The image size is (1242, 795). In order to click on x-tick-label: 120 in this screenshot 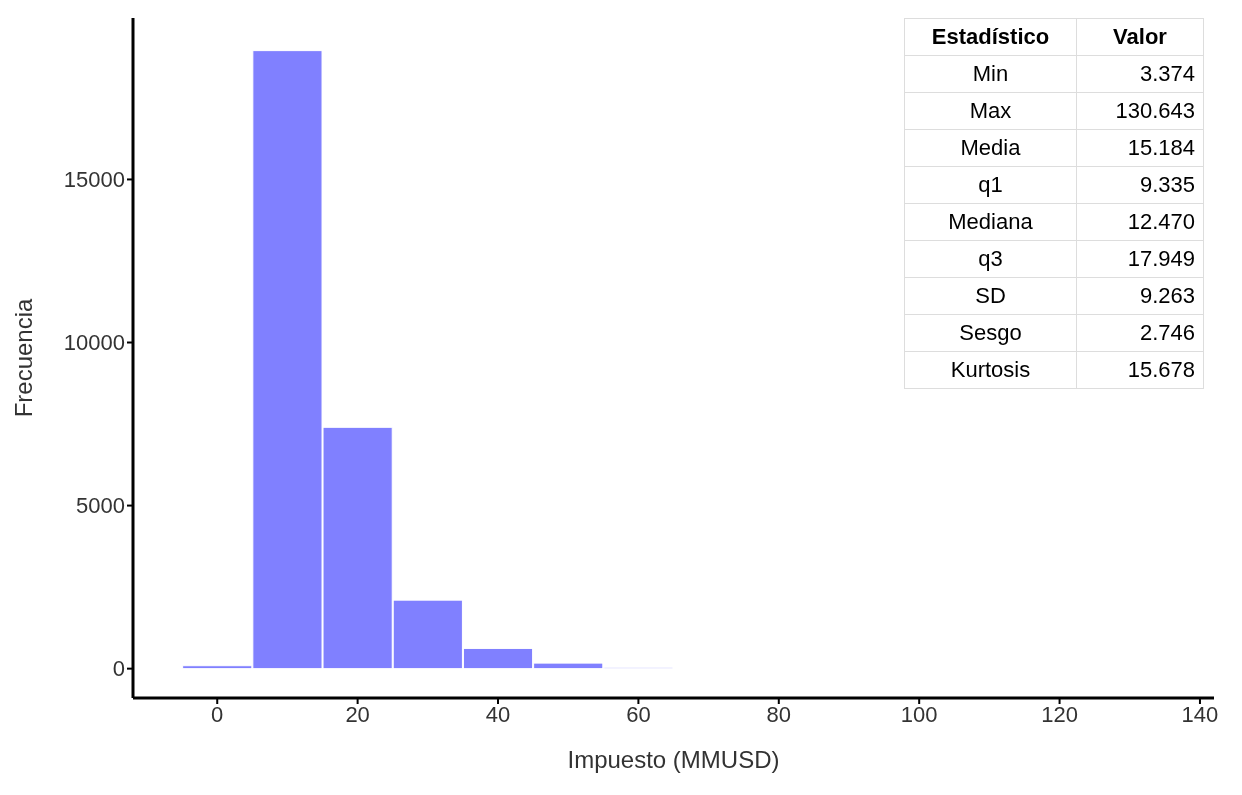, I will do `click(1059, 714)`.